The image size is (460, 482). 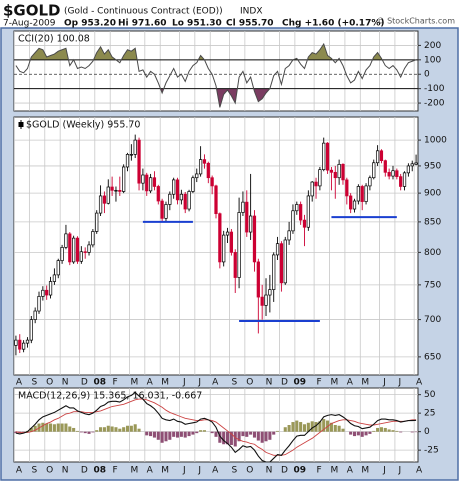 What do you see at coordinates (432, 60) in the screenshot?
I see `y-tick-label: 100` at bounding box center [432, 60].